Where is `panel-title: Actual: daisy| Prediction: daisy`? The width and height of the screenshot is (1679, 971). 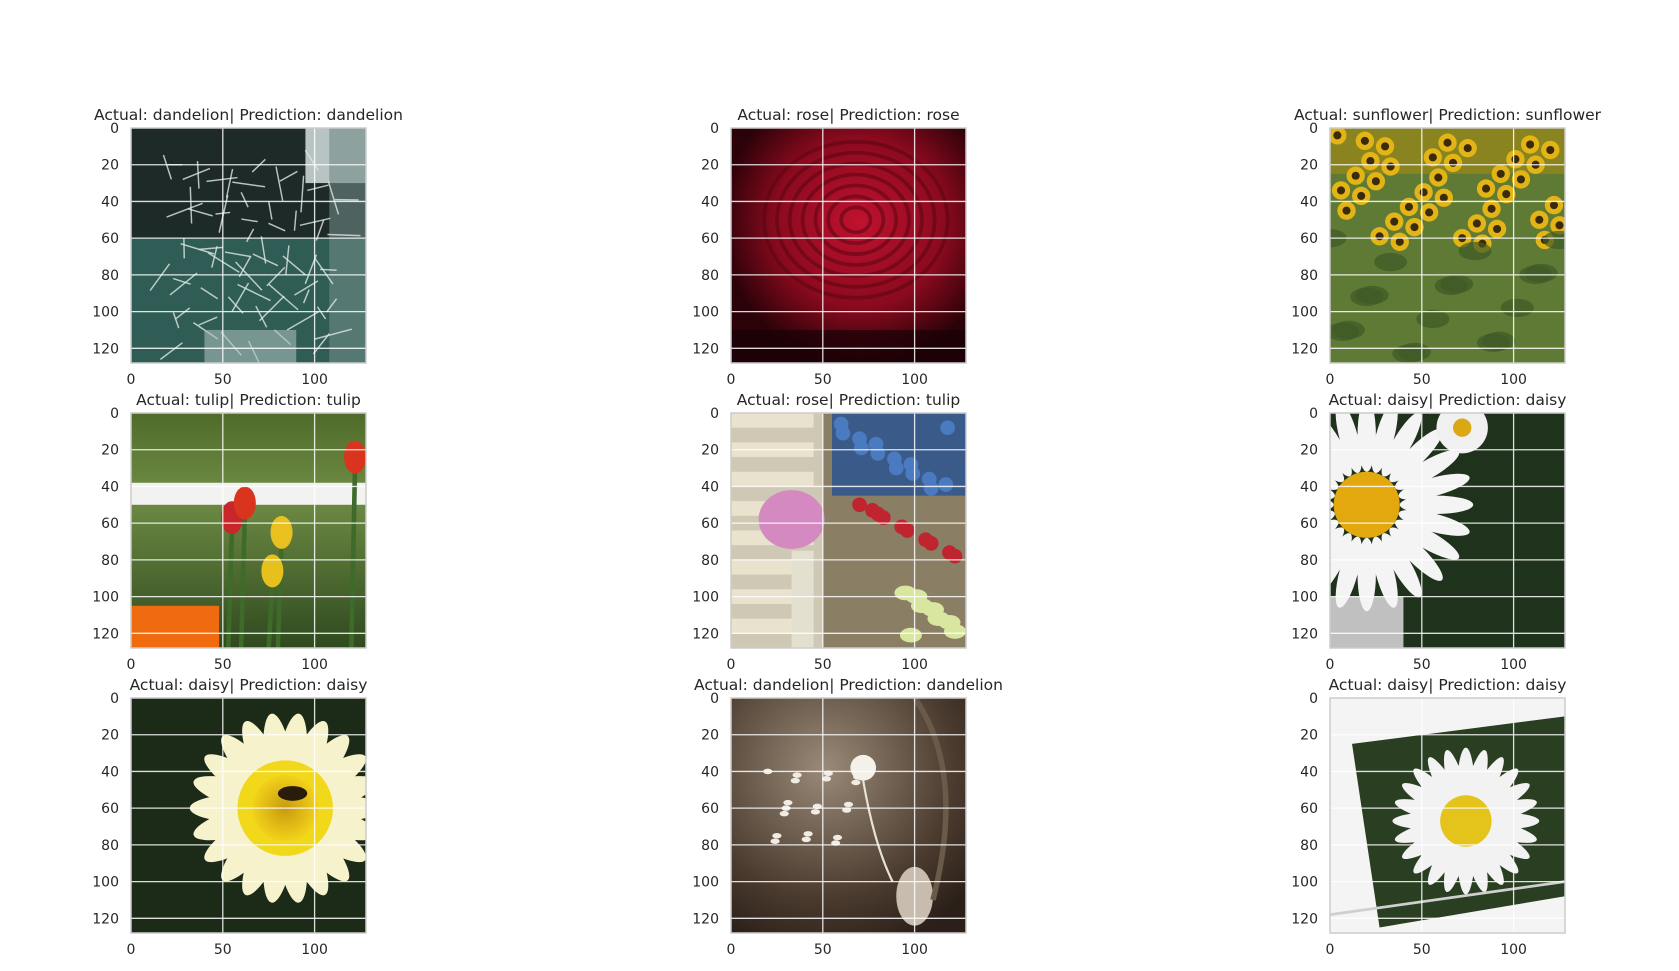
panel-title: Actual: daisy| Prediction: daisy is located at coordinates (1448, 400).